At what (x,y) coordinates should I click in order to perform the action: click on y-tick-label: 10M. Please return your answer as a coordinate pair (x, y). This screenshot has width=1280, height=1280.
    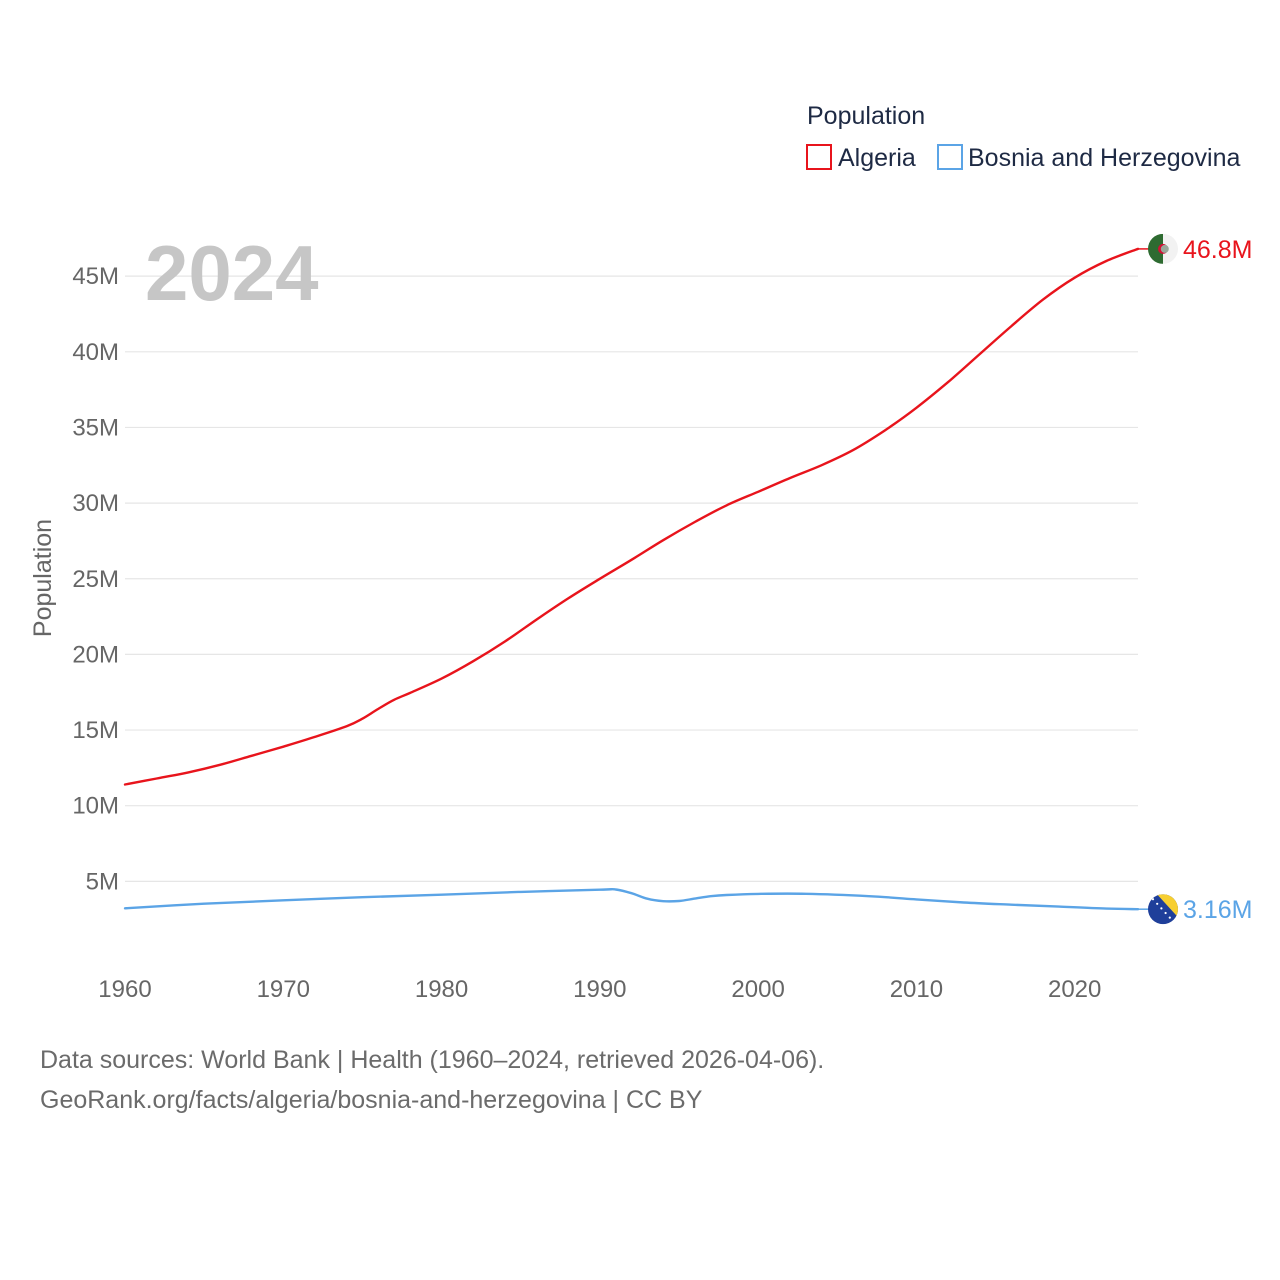
    Looking at the image, I should click on (95, 806).